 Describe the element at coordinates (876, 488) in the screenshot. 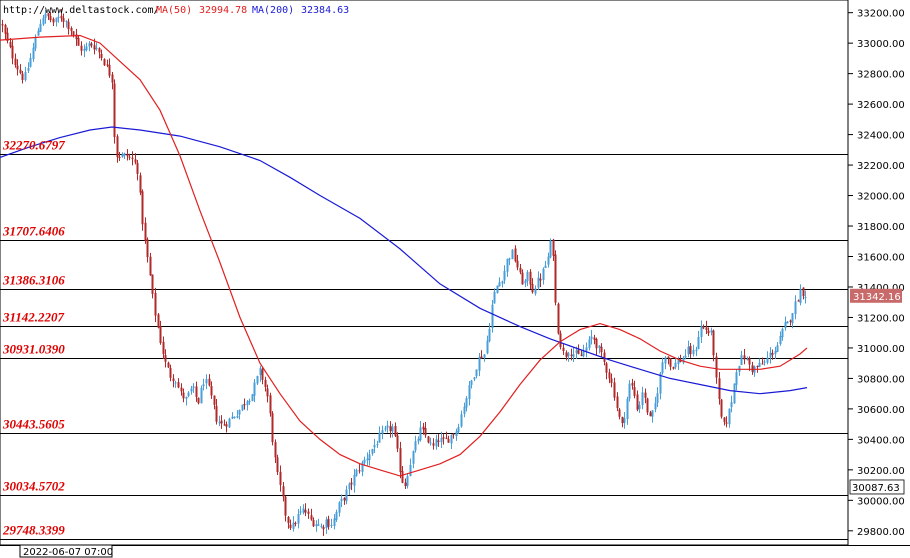

I see `low-price-label: 30087.63` at that location.